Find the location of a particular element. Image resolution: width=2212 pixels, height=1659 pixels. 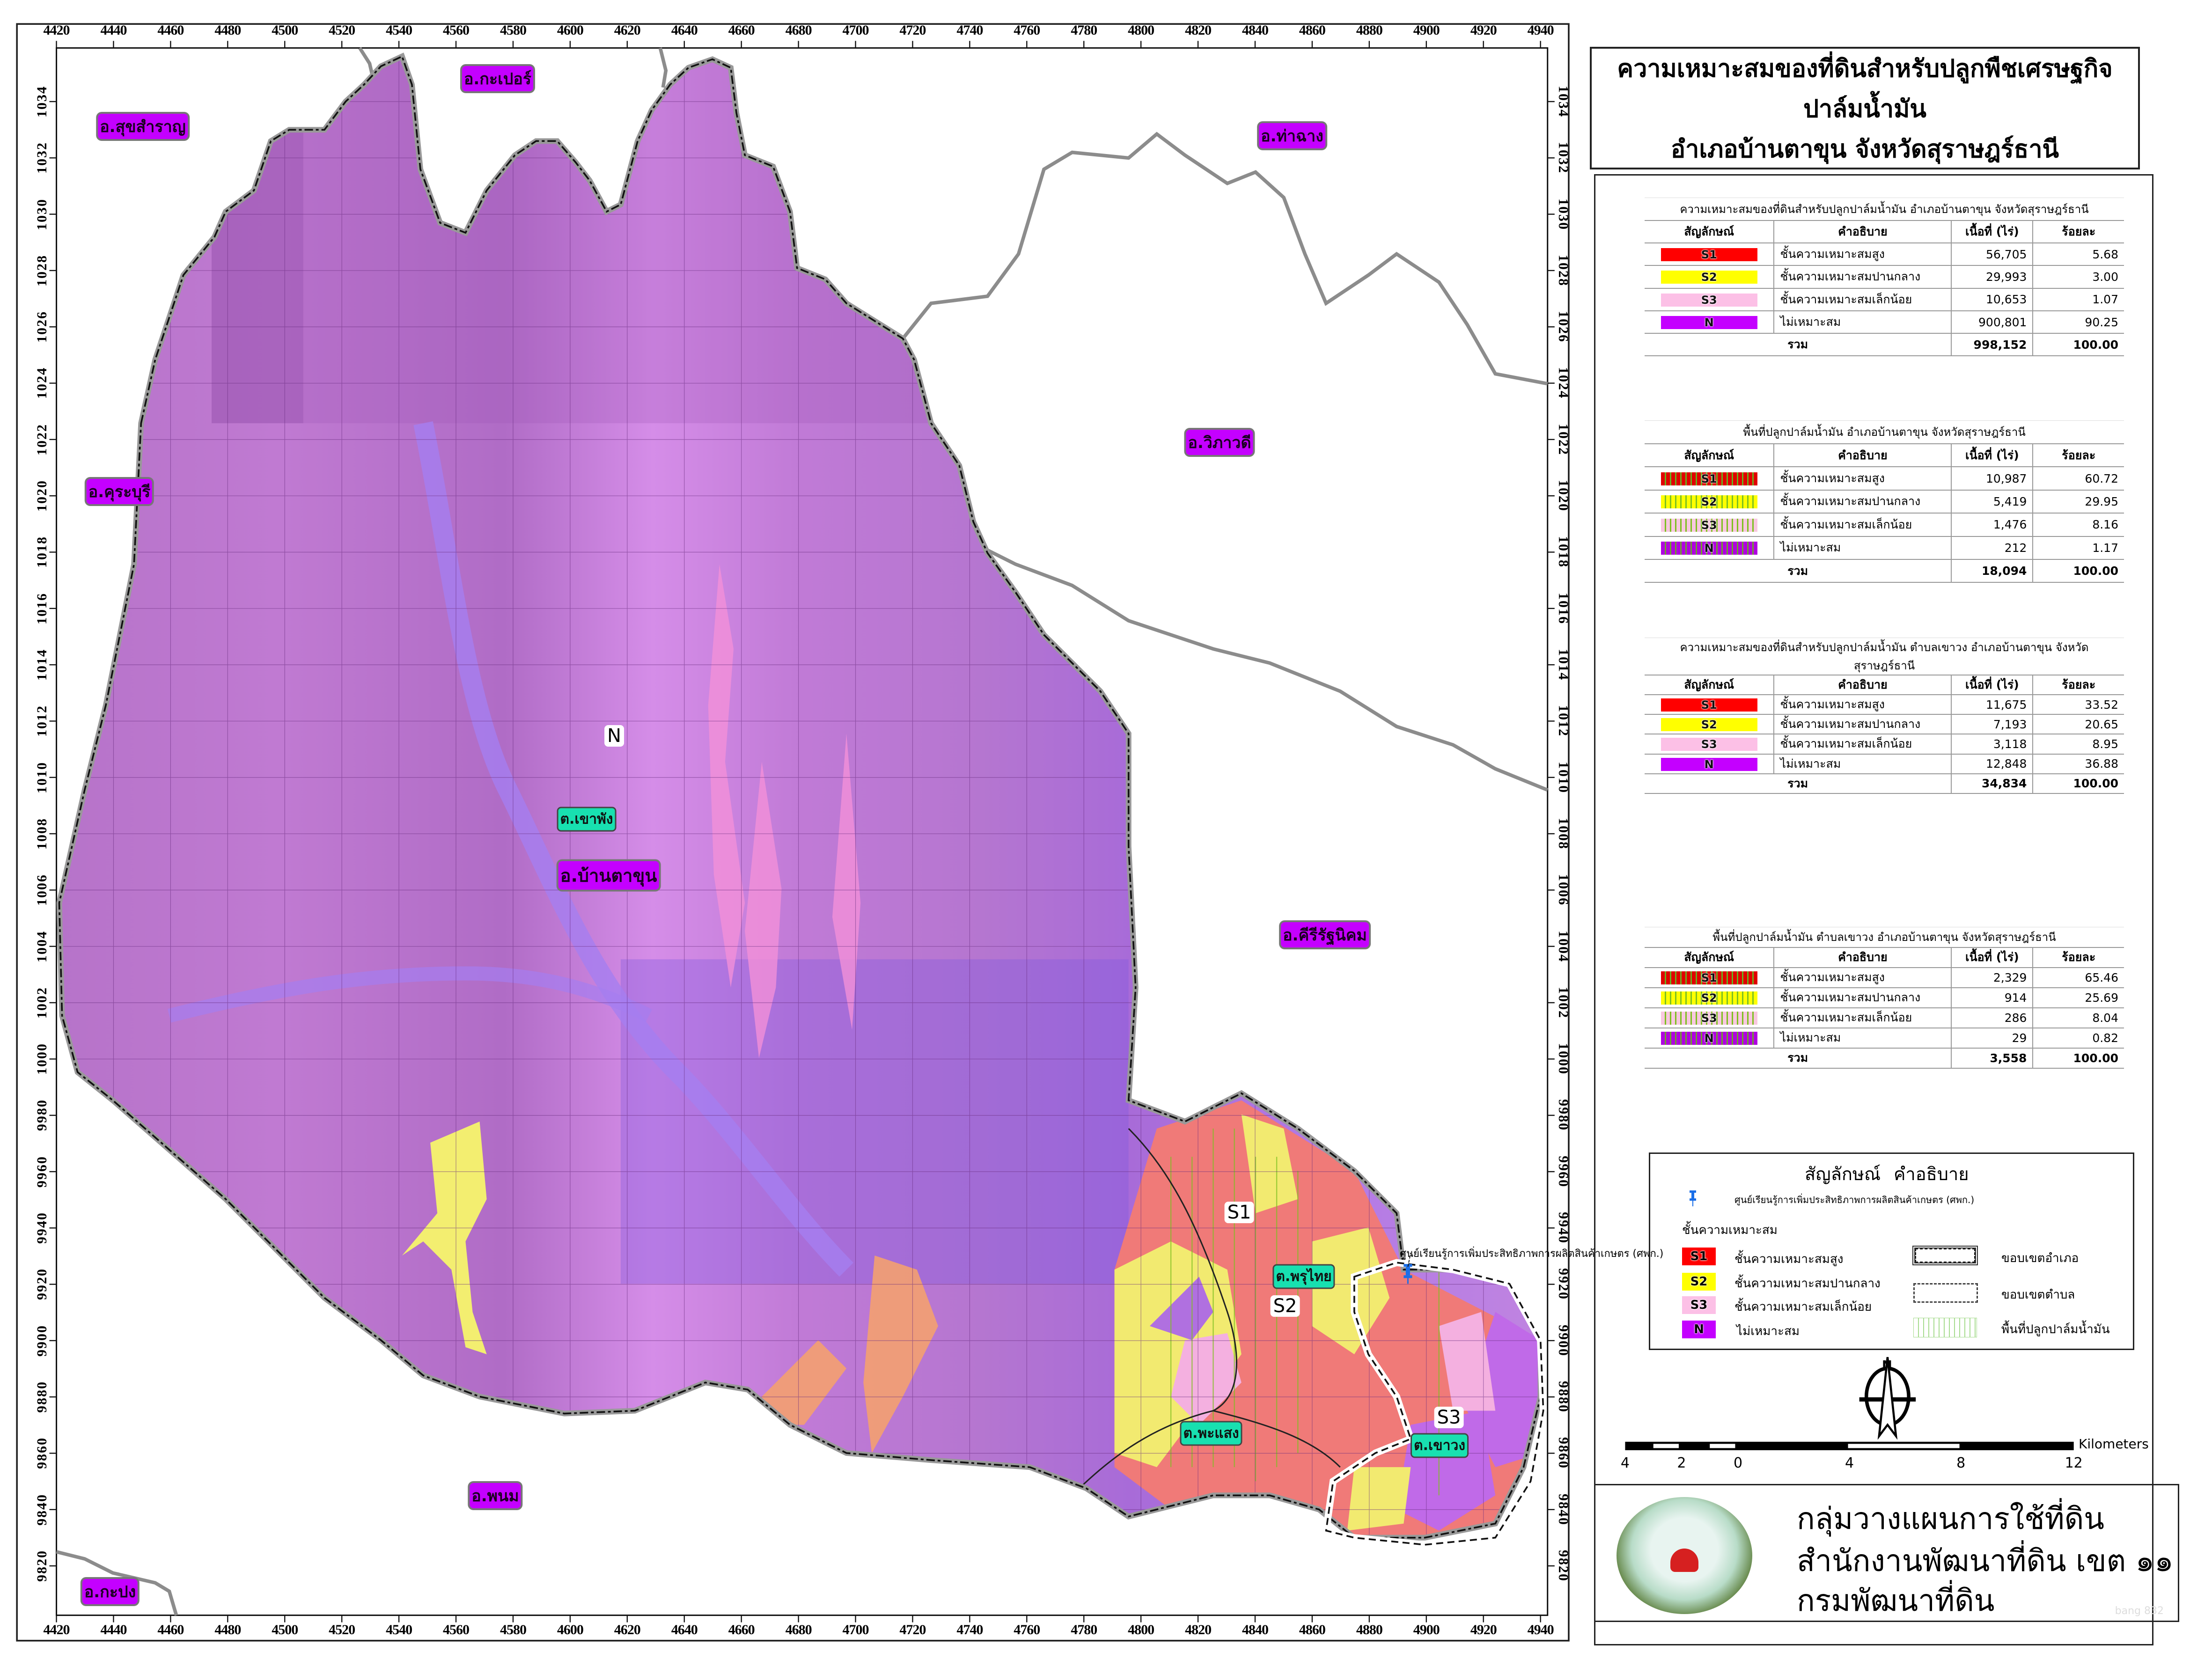

watermark: bang 832 is located at coordinates (2139, 1611).